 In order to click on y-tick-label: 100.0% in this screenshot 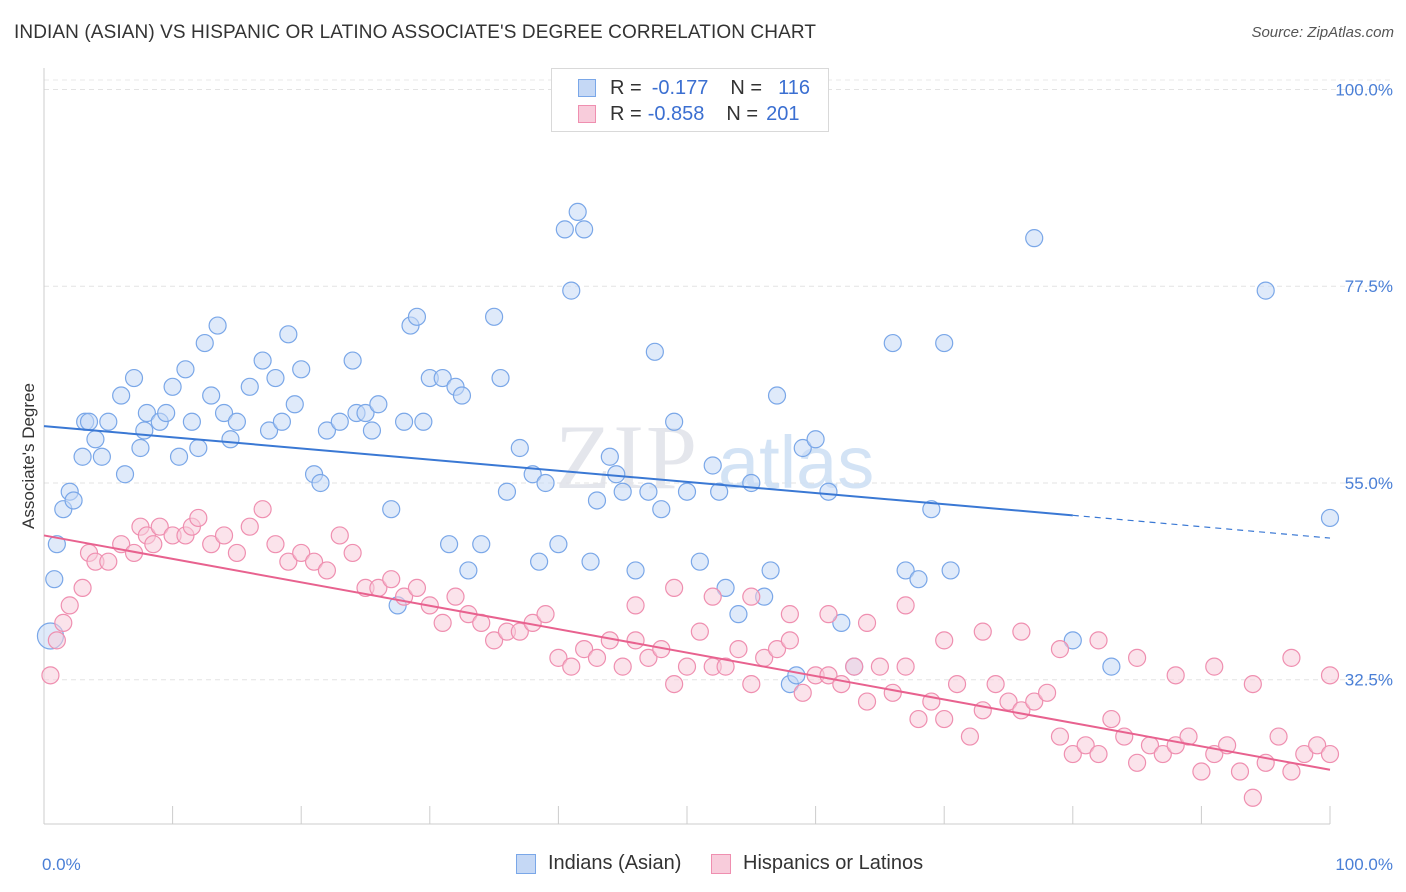, I will do `click(1364, 89)`.